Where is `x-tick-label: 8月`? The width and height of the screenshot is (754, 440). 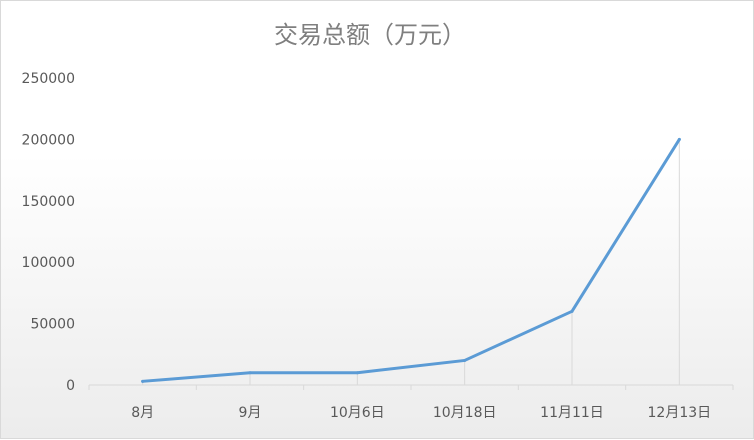 x-tick-label: 8月 is located at coordinates (142, 413).